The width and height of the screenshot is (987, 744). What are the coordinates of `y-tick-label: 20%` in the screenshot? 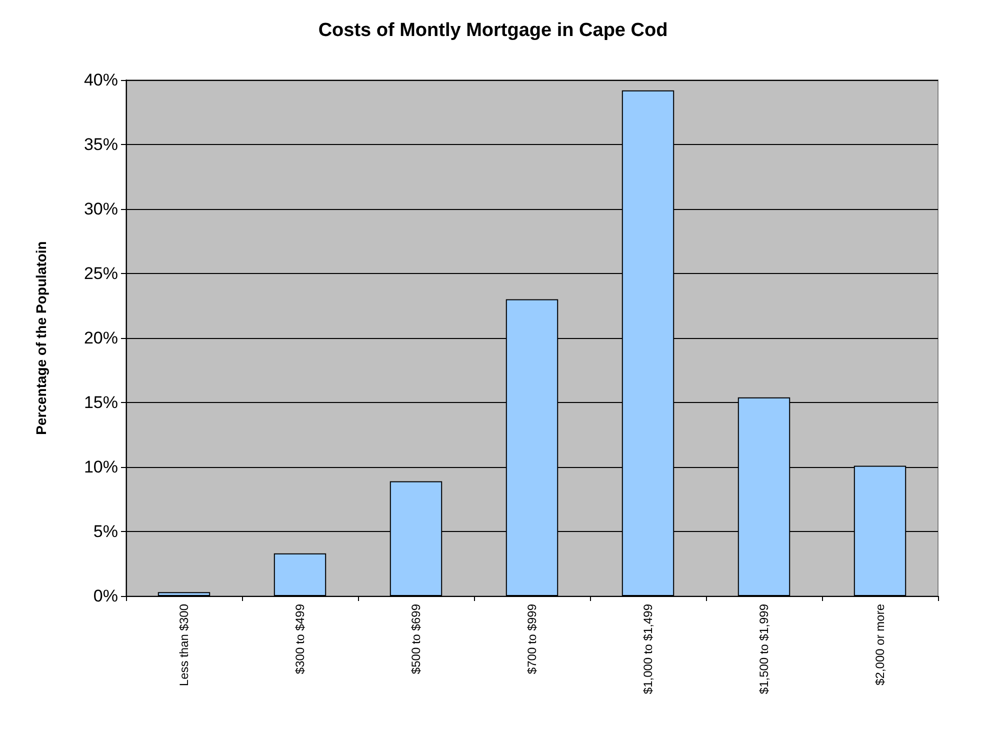 It's located at (101, 338).